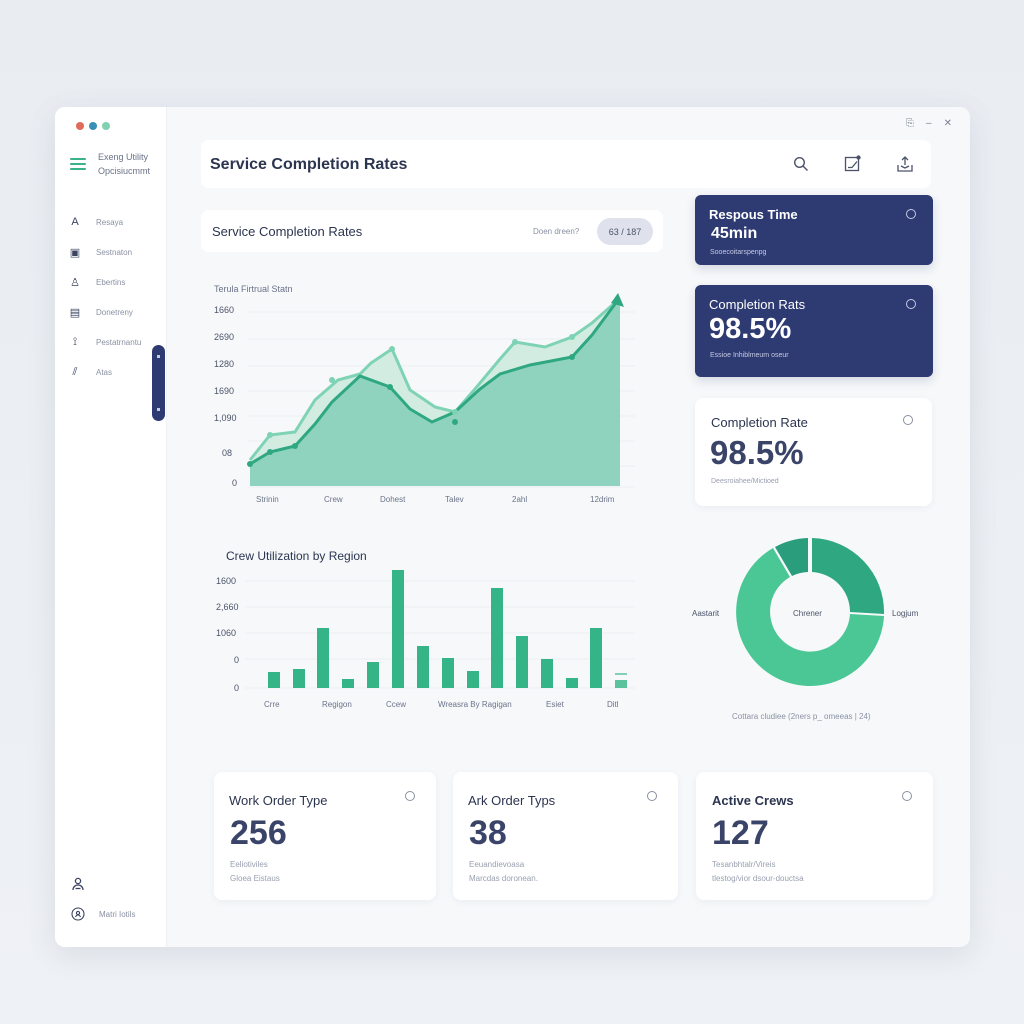  Describe the element at coordinates (905, 613) in the screenshot. I see `donut-label-right: Logjum` at that location.